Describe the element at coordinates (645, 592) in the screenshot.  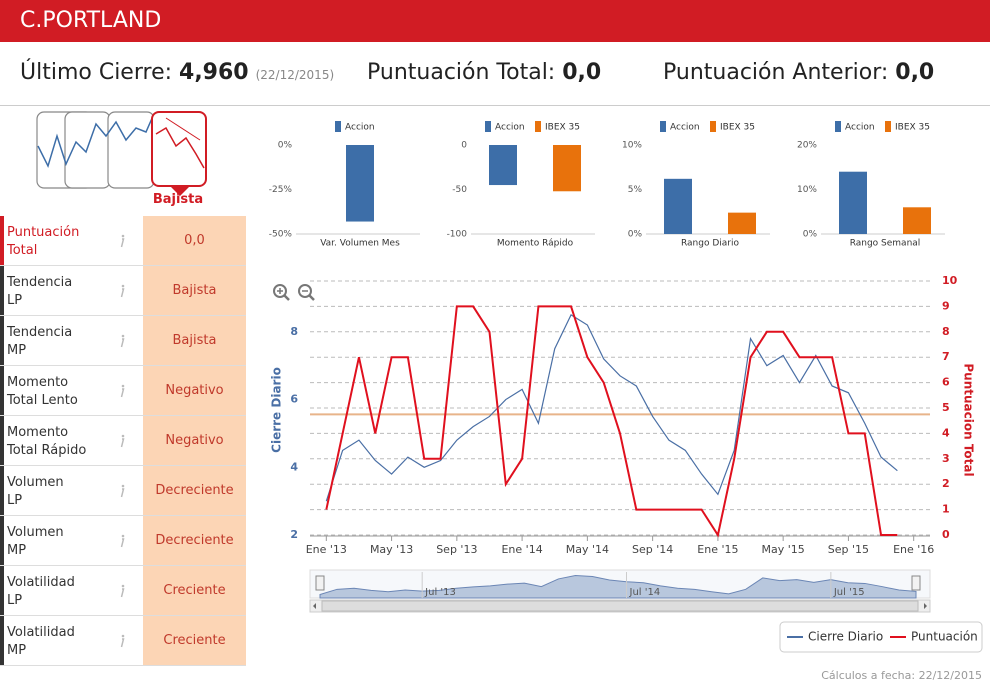
I see `navigator-label: Jul '14` at that location.